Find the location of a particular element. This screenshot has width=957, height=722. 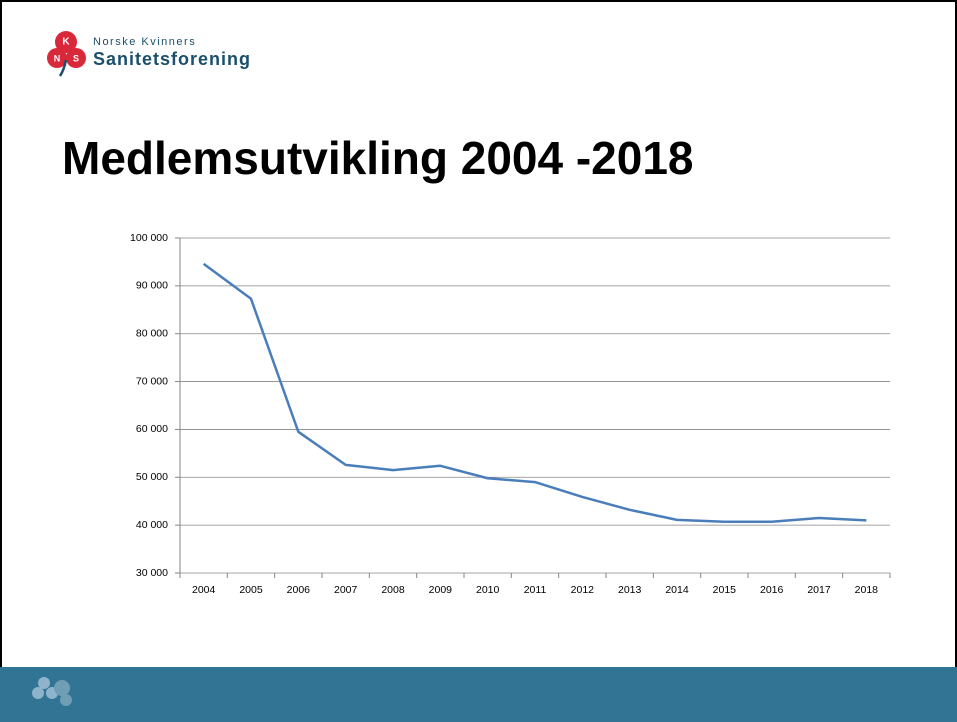

y-tick-label: 40 000 is located at coordinates (152, 525).